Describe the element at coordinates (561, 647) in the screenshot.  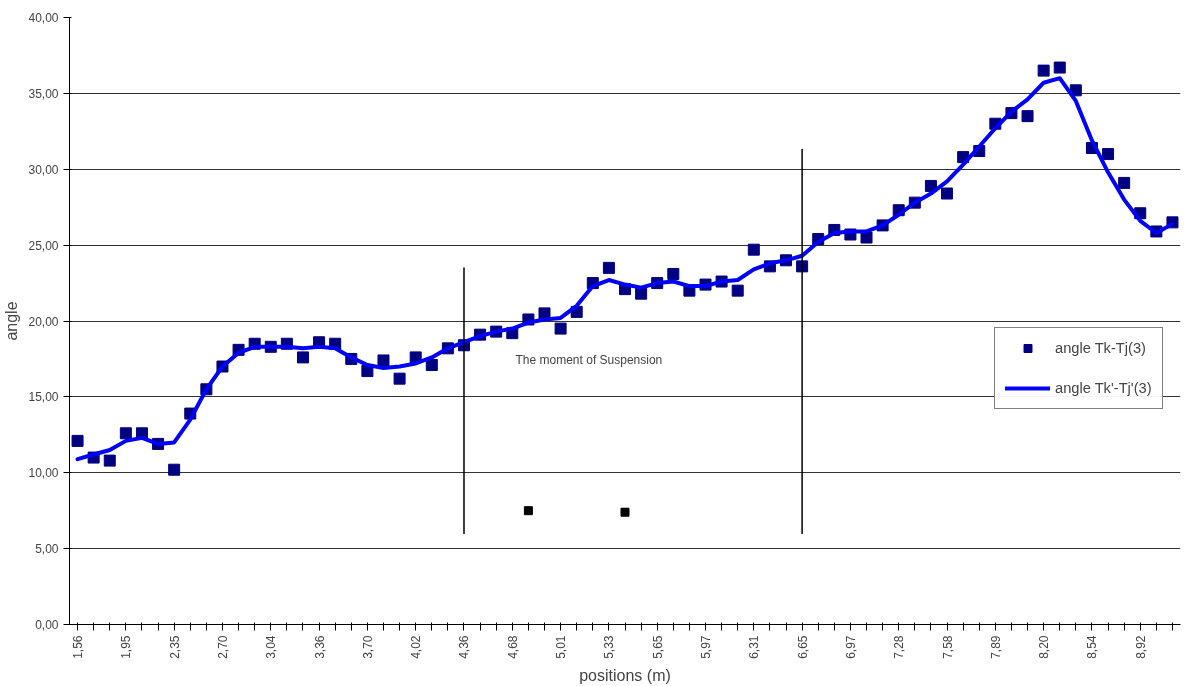
I see `x-tick-label: 5,01` at that location.